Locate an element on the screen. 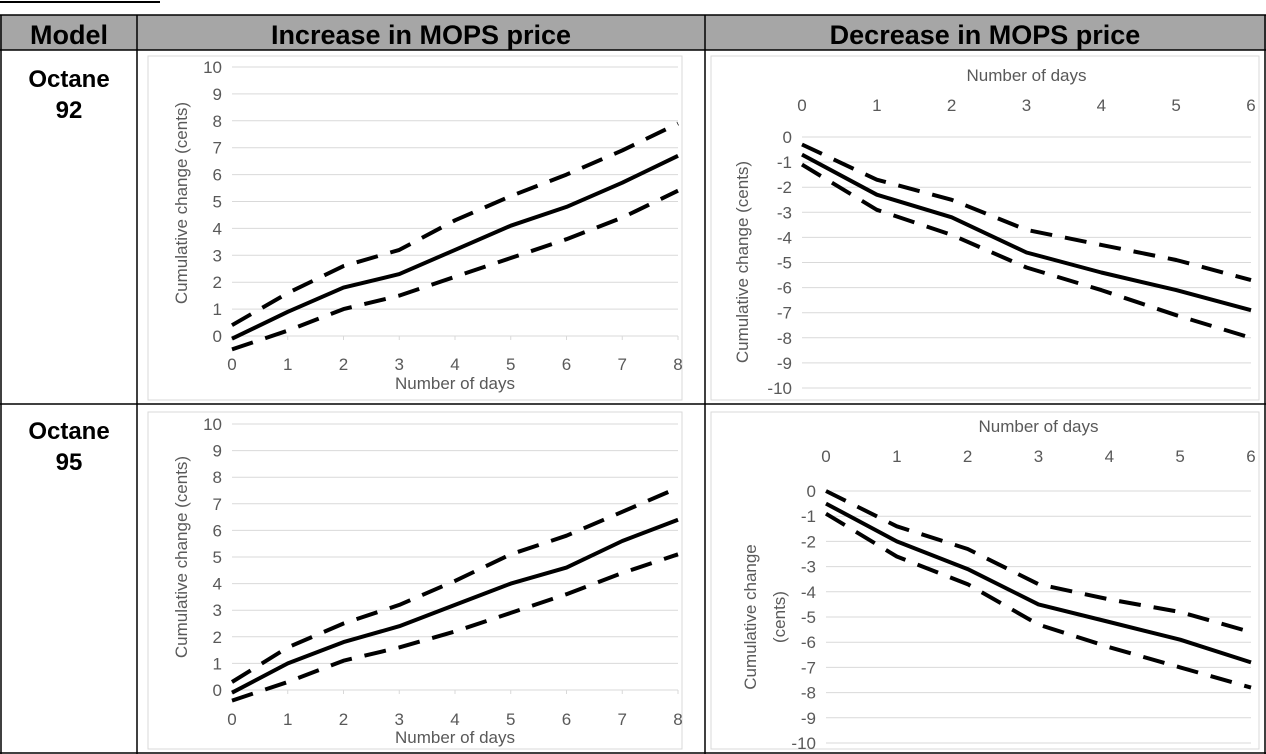  header-row-background is located at coordinates (633, 32).